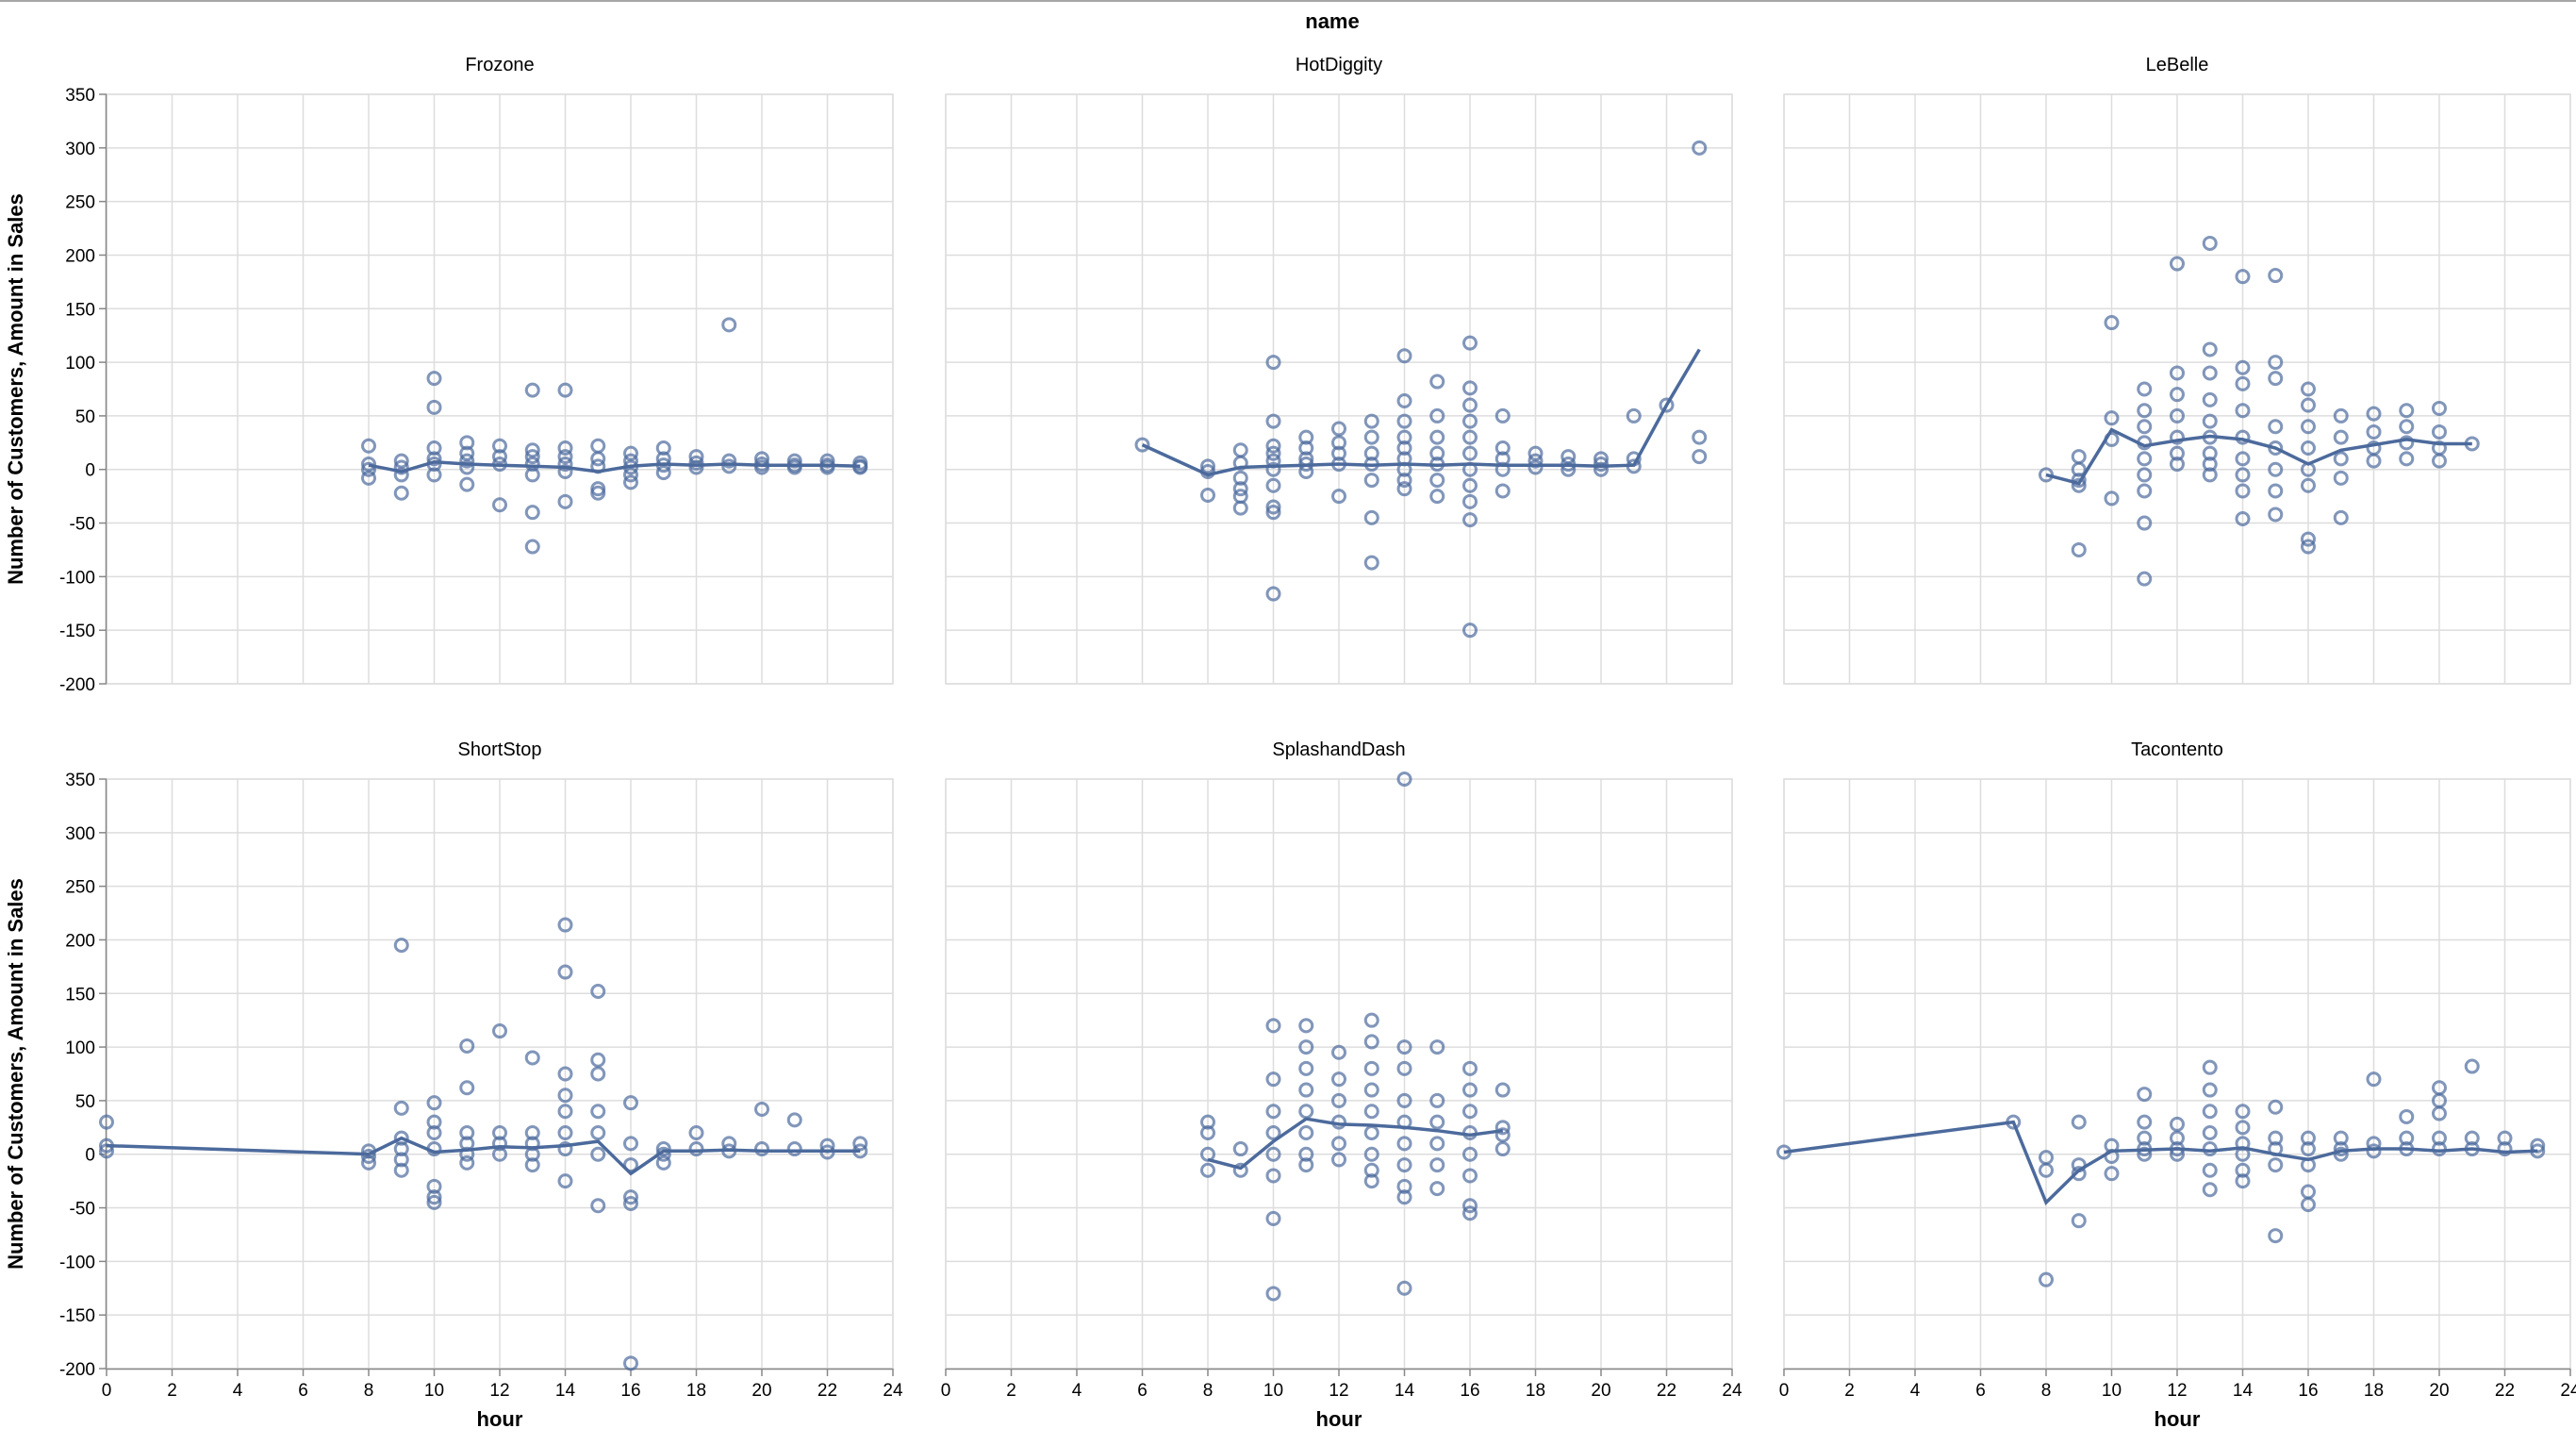 The width and height of the screenshot is (2576, 1445). I want to click on y-tick-label: -150, so click(77, 631).